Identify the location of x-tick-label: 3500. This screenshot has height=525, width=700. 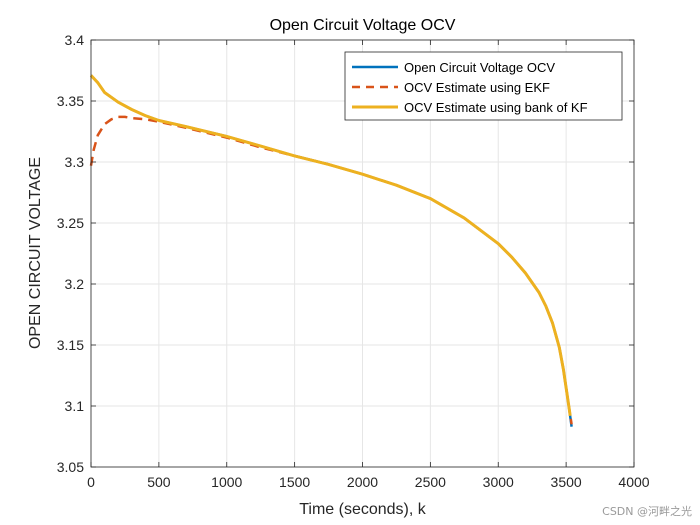
(566, 482).